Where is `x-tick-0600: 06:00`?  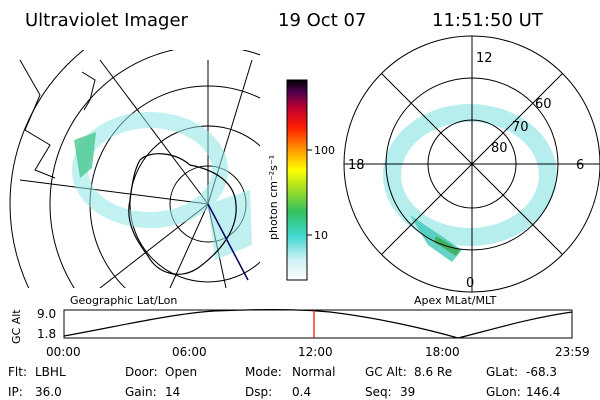
x-tick-0600: 06:00 is located at coordinates (189, 352).